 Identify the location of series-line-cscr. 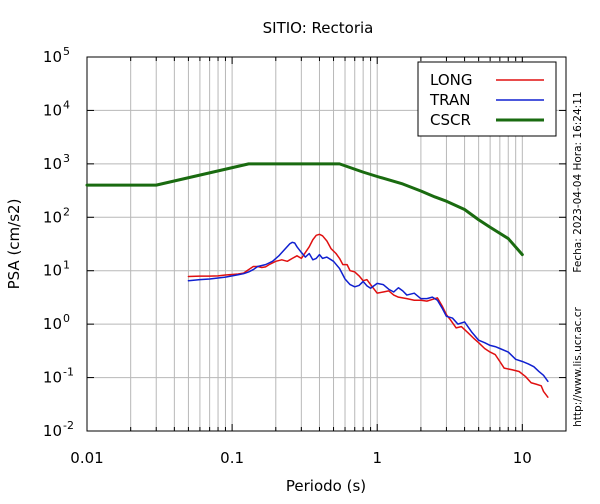
(304, 209).